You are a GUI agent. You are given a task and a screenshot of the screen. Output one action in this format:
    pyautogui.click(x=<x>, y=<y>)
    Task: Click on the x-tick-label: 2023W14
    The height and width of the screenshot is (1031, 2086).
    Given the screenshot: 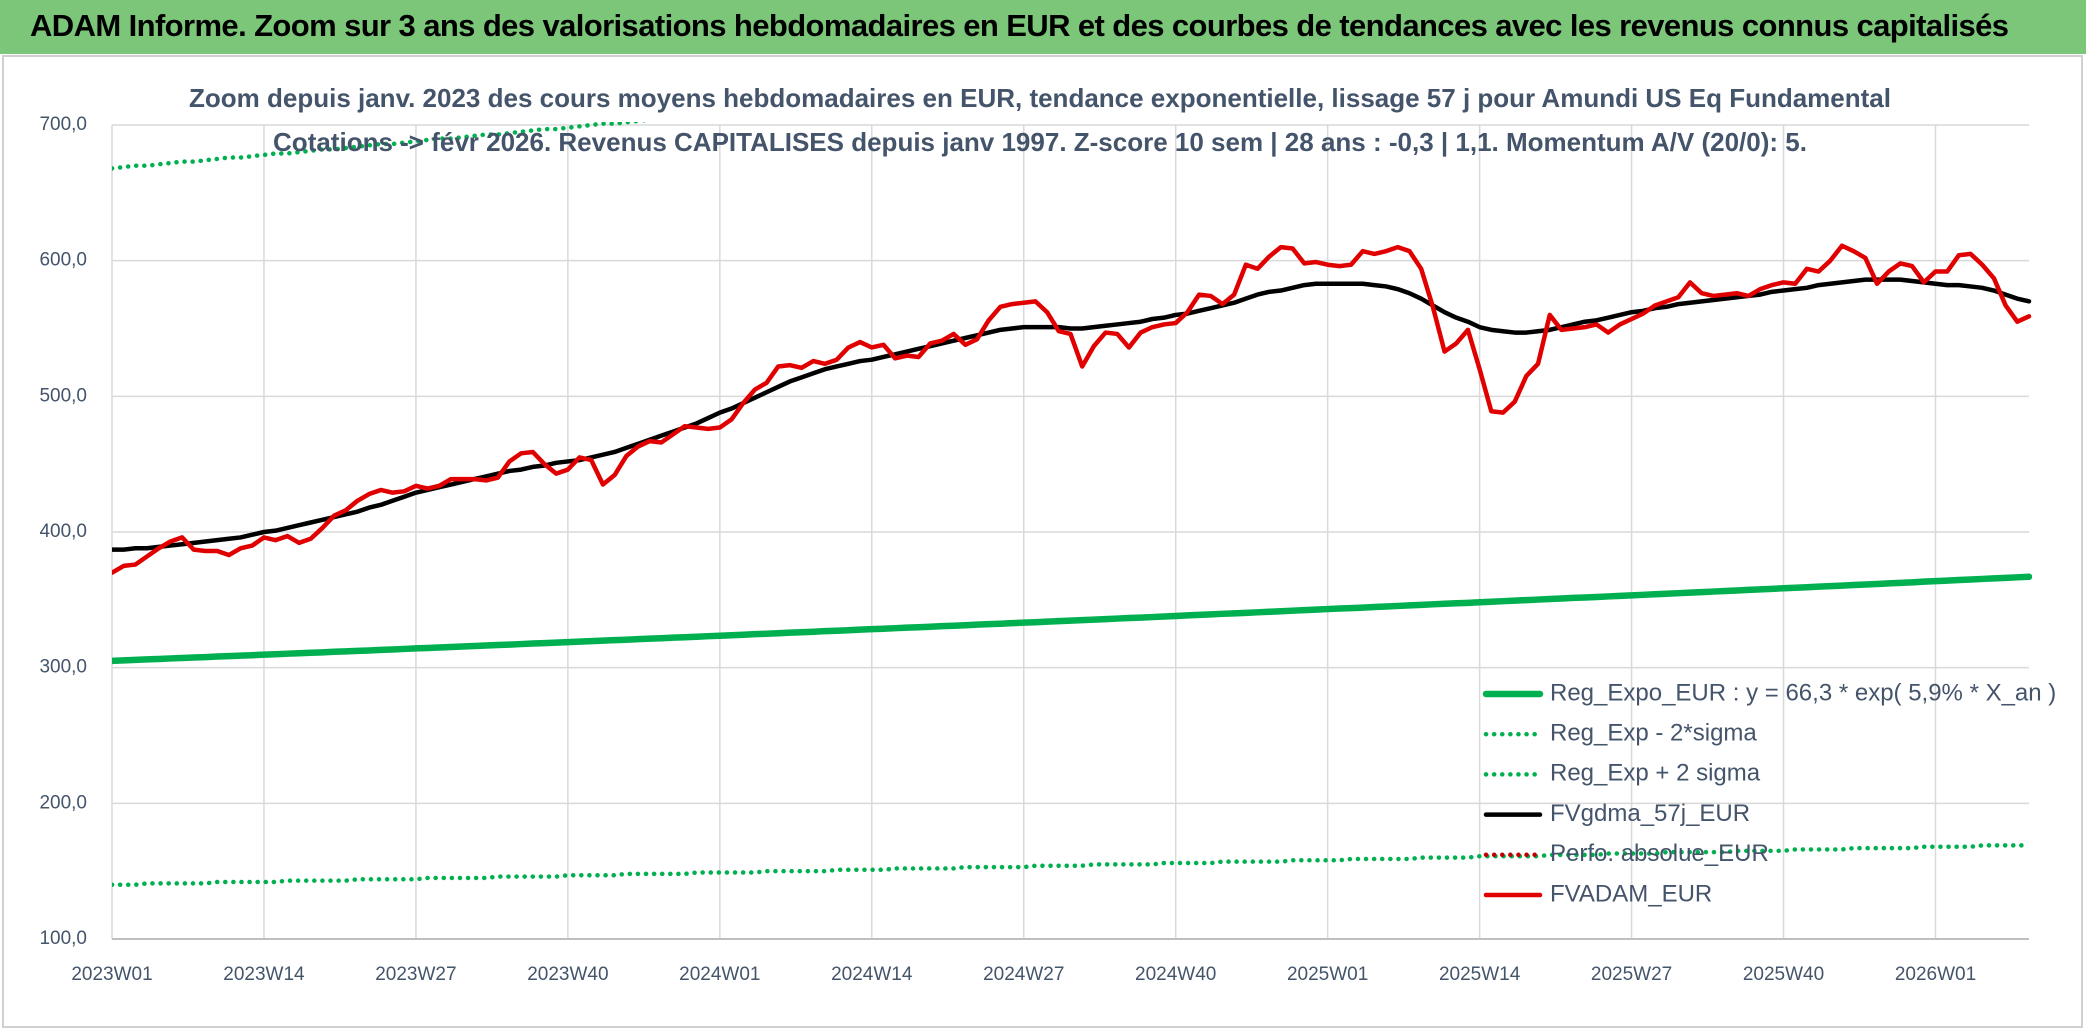 What is the action you would take?
    pyautogui.click(x=264, y=974)
    